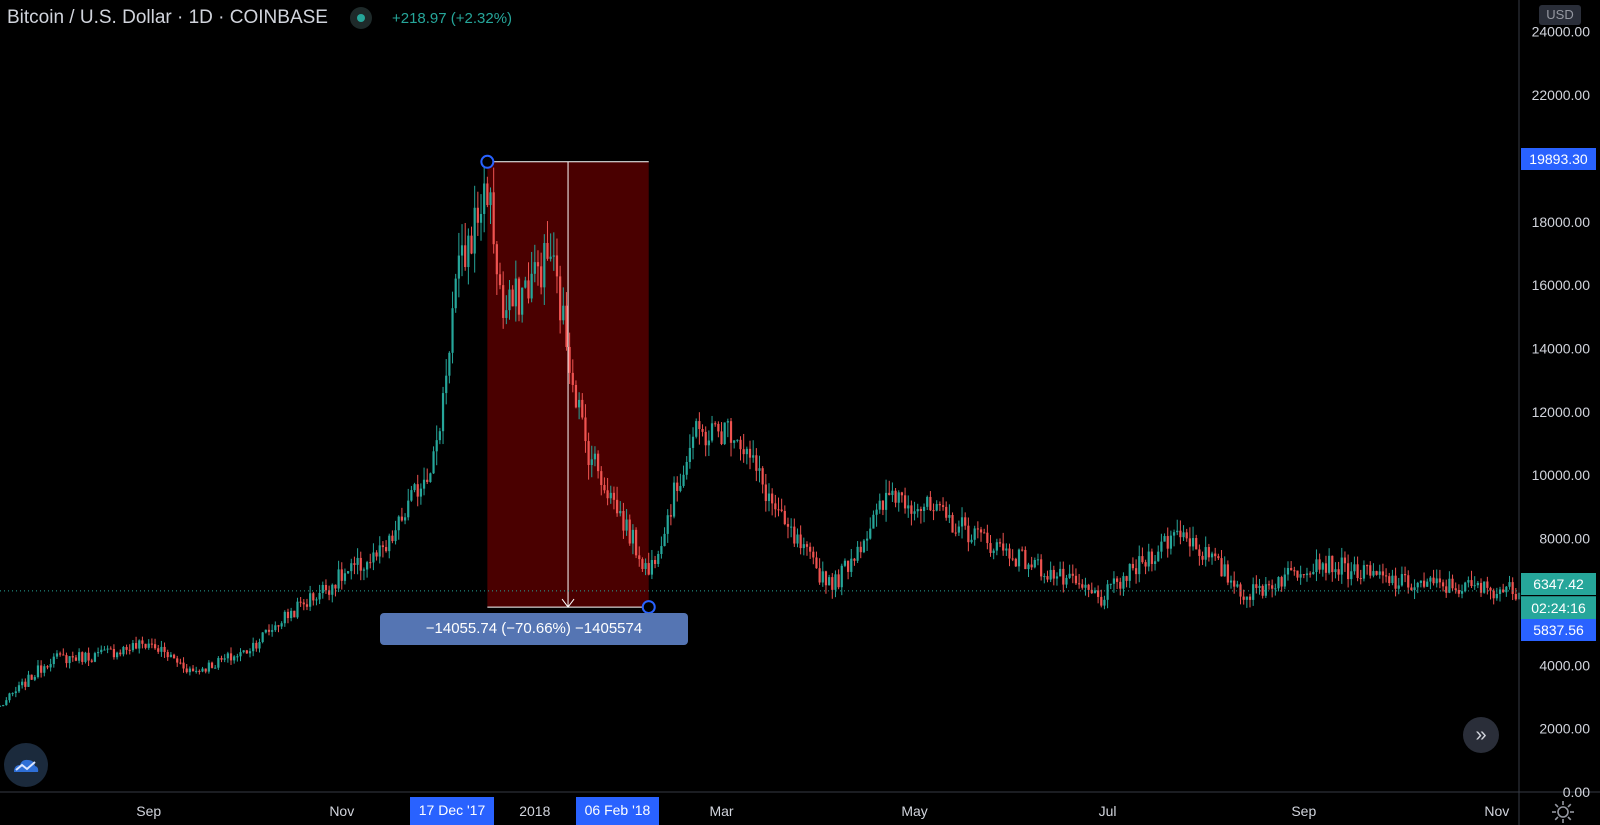 Image resolution: width=1600 pixels, height=825 pixels. Describe the element at coordinates (1481, 735) in the screenshot. I see `double-chevron-right-icon: »` at that location.